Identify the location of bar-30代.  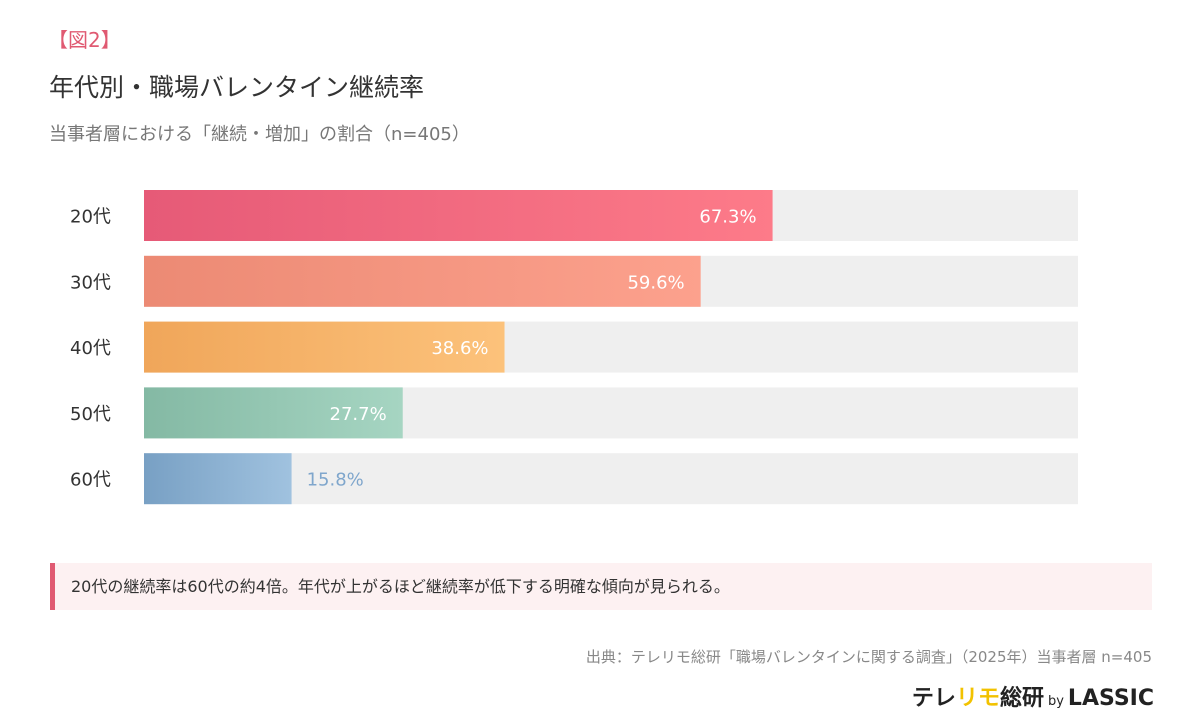
(422, 281).